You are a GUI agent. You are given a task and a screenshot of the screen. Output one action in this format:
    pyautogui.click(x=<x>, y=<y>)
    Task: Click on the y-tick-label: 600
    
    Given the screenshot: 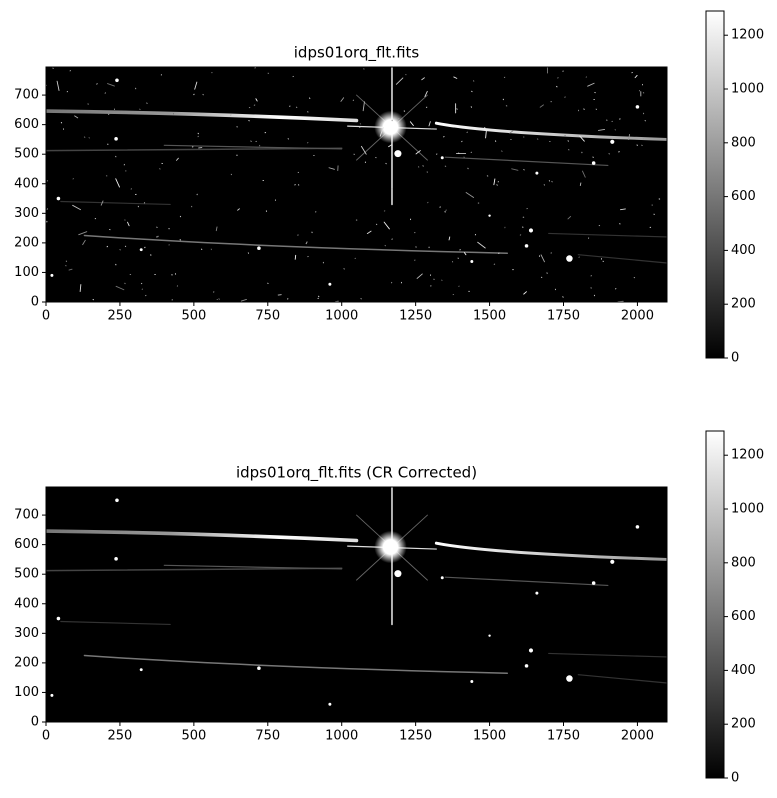 What is the action you would take?
    pyautogui.click(x=26, y=544)
    